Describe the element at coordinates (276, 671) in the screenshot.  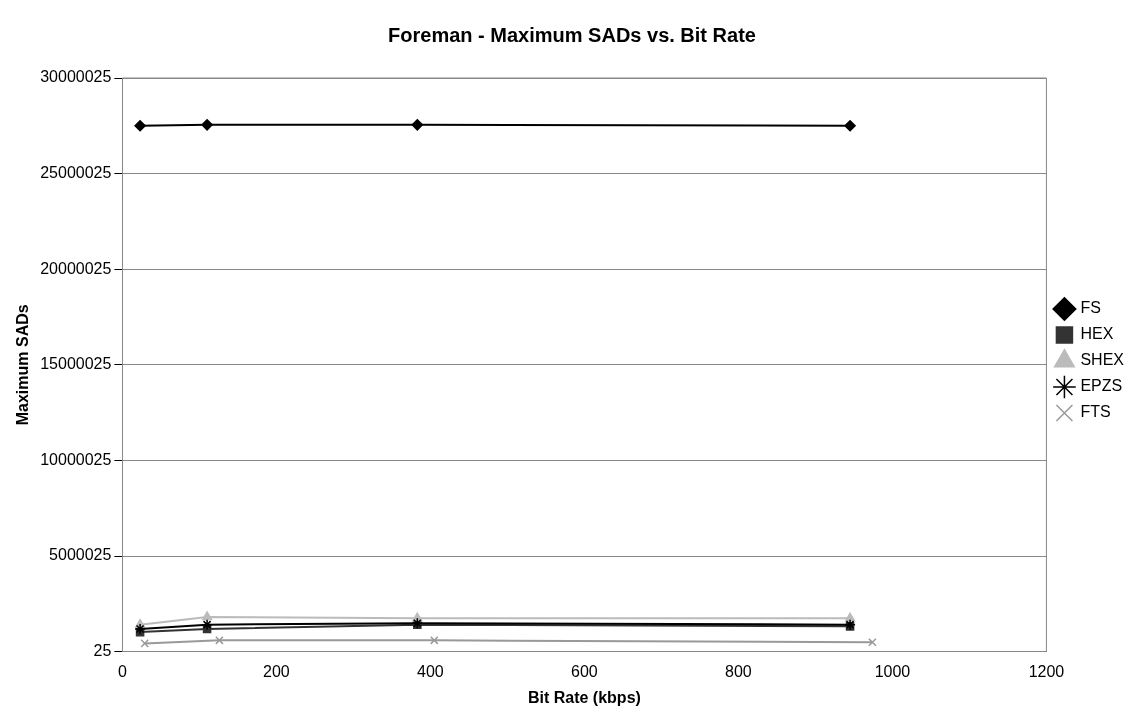
I see `x-tick-label: 200` at that location.